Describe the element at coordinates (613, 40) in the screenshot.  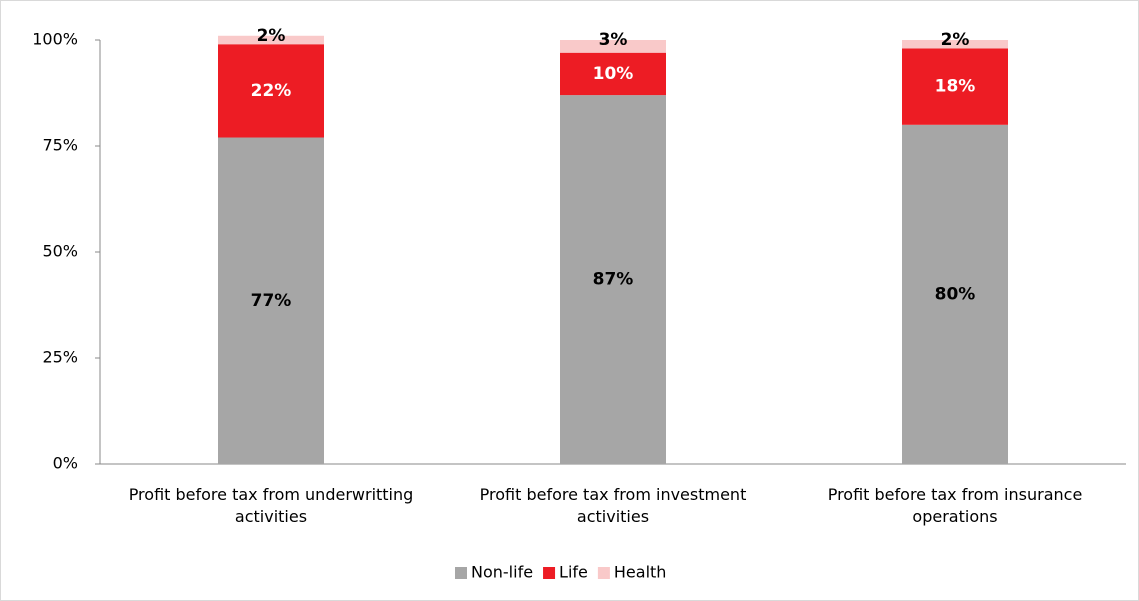
I see `data-label: 3%` at that location.